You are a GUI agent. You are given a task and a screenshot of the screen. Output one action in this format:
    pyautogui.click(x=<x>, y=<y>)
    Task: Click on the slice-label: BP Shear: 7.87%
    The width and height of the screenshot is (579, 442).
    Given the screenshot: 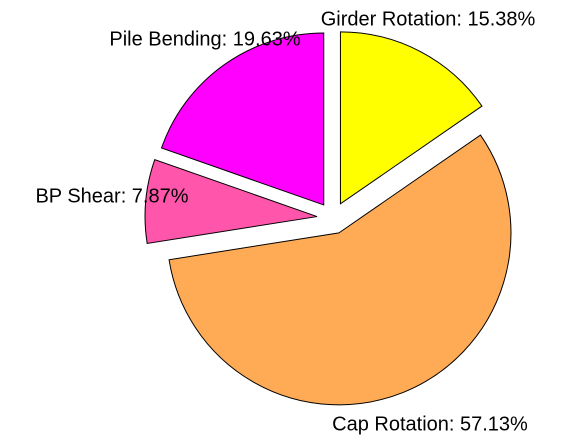 What is the action you would take?
    pyautogui.click(x=111, y=196)
    